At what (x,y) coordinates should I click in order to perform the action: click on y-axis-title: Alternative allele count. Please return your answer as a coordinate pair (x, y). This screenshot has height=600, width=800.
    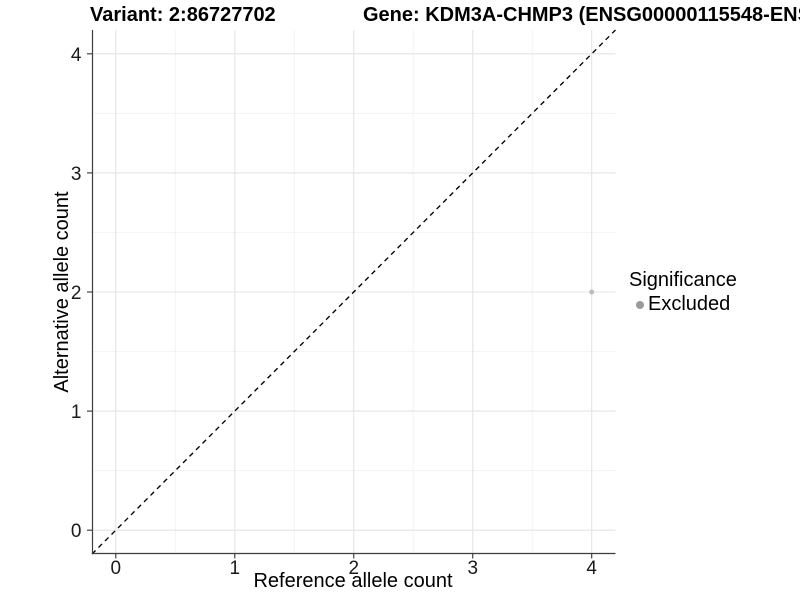
    Looking at the image, I should click on (62, 292).